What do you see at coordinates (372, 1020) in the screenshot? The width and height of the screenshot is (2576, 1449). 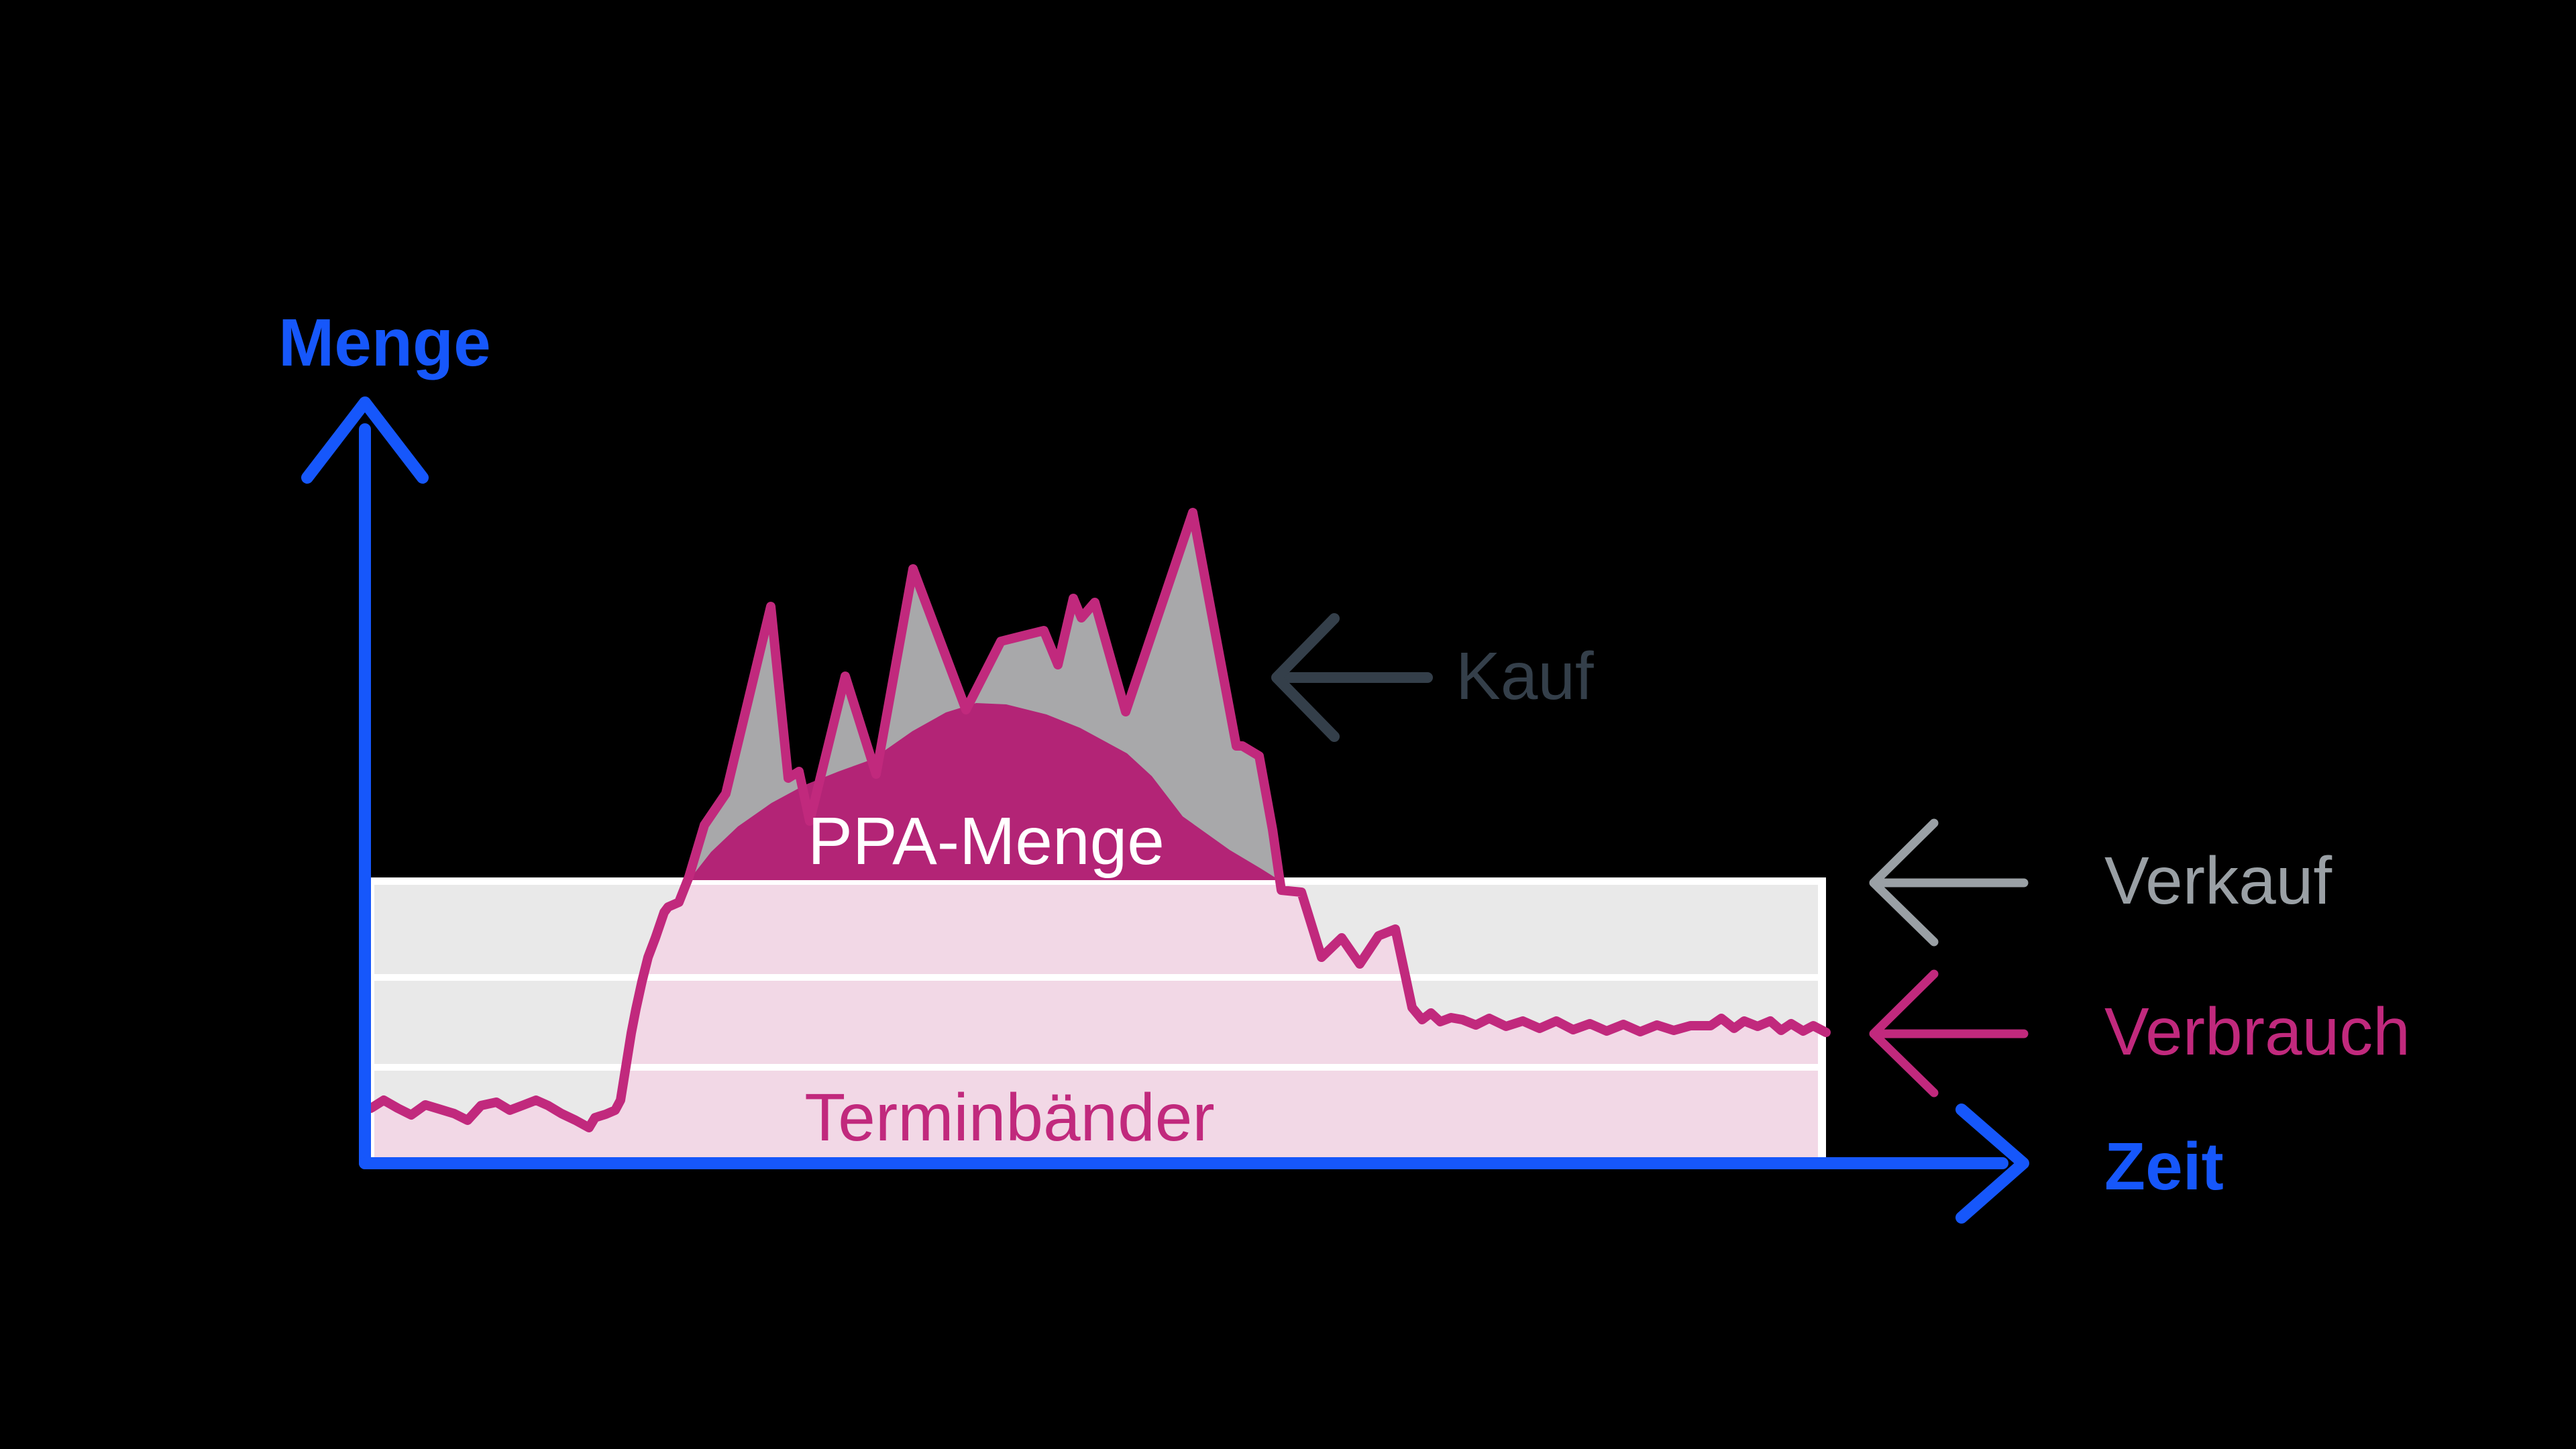 I see `band-left-edge` at bounding box center [372, 1020].